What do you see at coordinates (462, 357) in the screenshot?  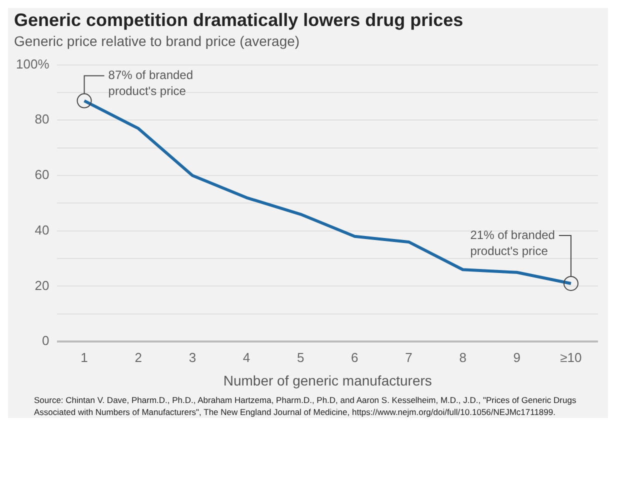 I see `x-tick-label: 8` at bounding box center [462, 357].